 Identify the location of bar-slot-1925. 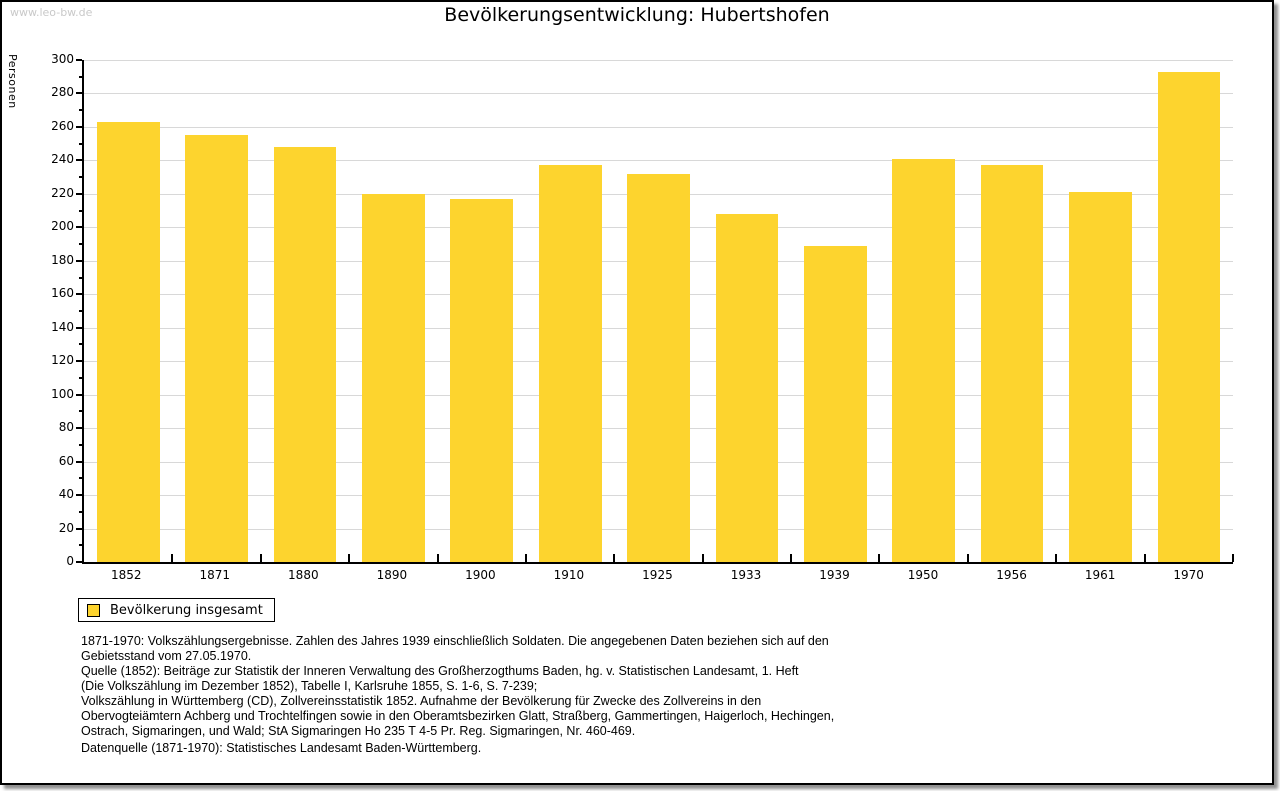
(658, 311).